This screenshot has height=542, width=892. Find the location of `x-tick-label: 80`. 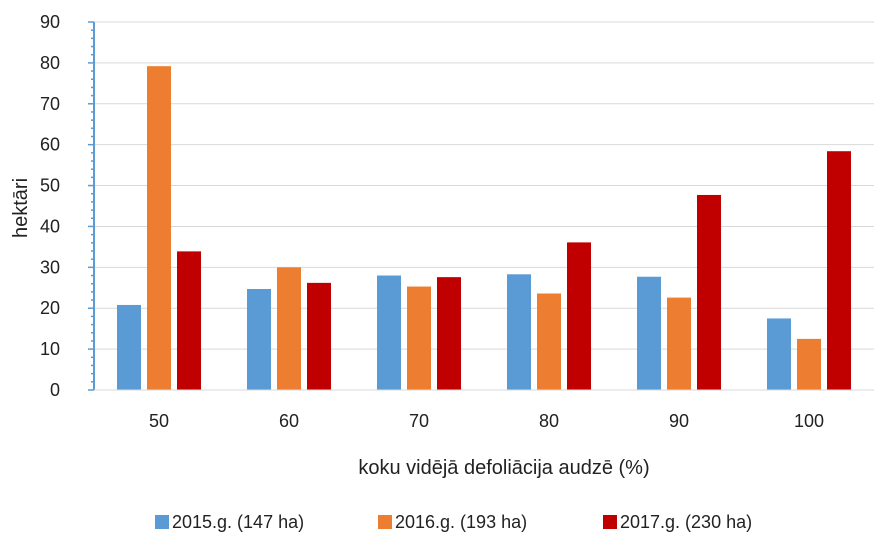

x-tick-label: 80 is located at coordinates (549, 421).